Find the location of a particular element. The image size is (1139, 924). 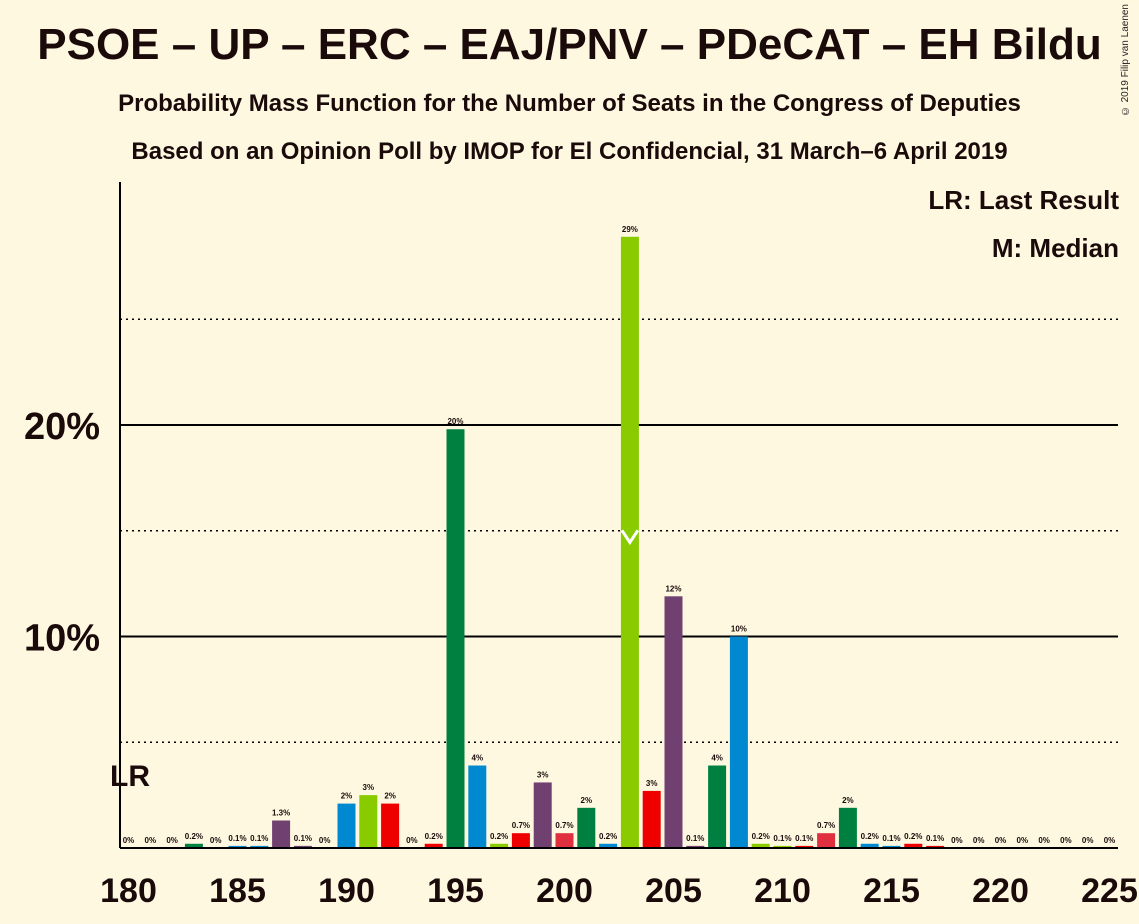

bar-value-label: 29% is located at coordinates (630, 229).